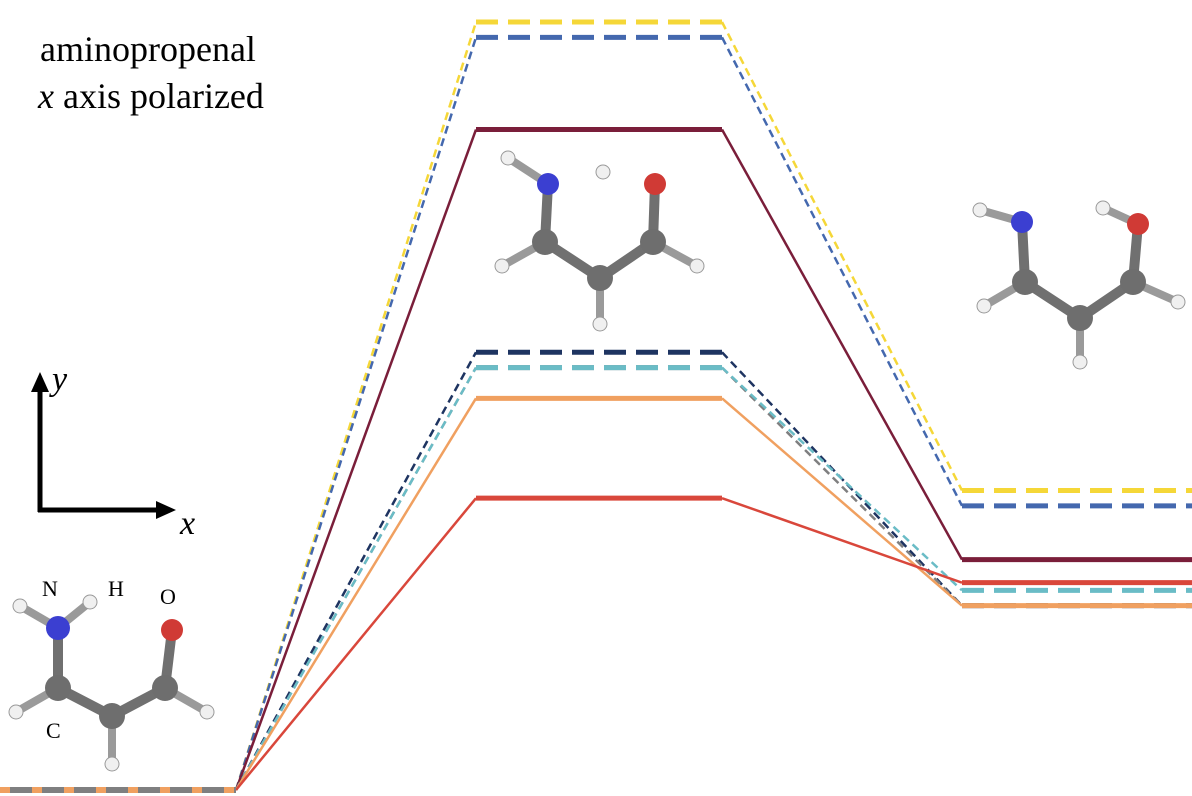 The image size is (1192, 796). I want to click on molecule-reactant: N H O C, so click(111, 674).